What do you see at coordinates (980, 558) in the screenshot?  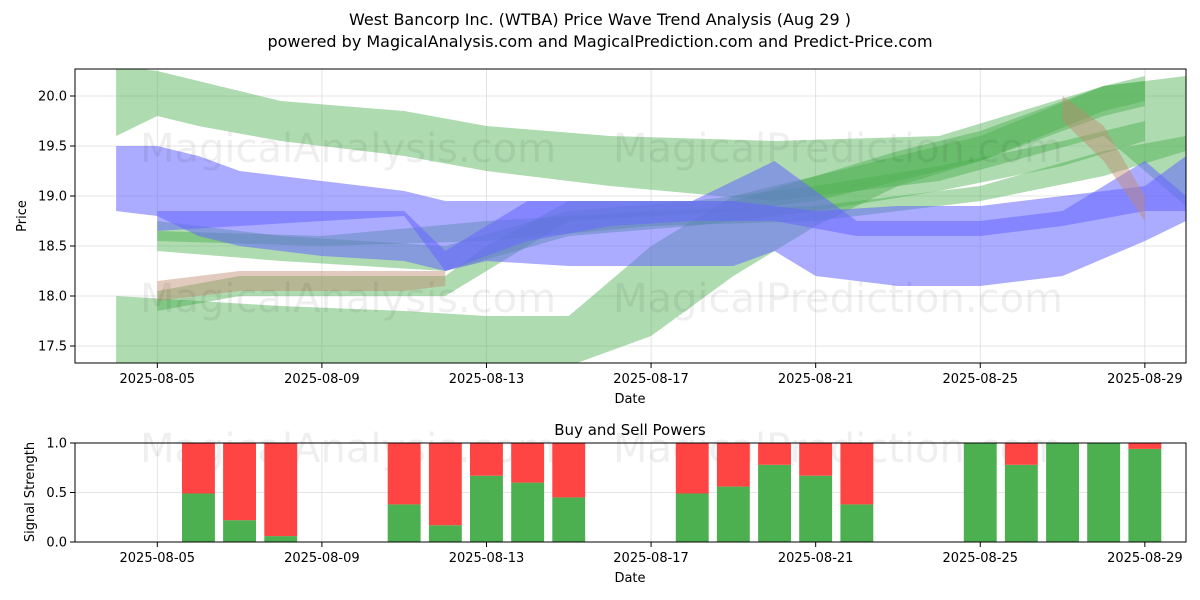 I see `signal-x-tick-label: 2025-08-25` at bounding box center [980, 558].